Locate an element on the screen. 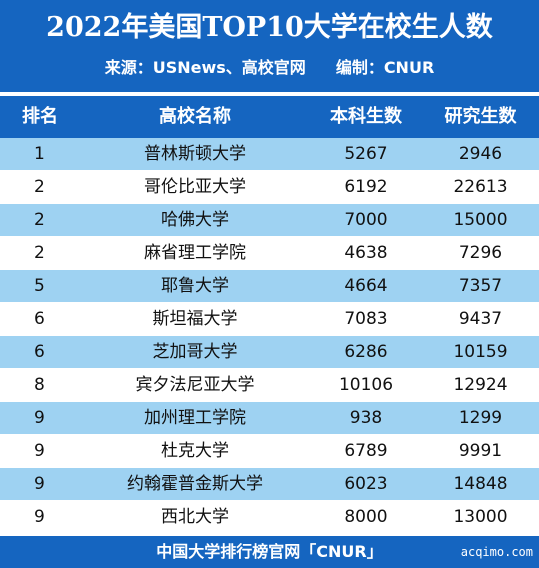 This screenshot has width=539, height=568. column-header-undergrad: 本科生数 is located at coordinates (366, 116).